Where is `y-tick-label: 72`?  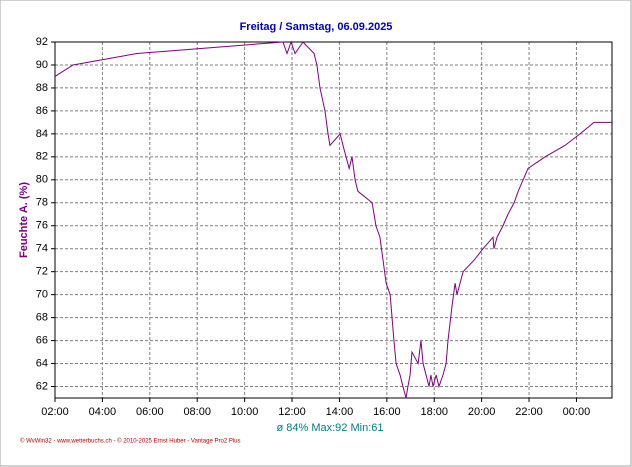 y-tick-label: 72 is located at coordinates (42, 272).